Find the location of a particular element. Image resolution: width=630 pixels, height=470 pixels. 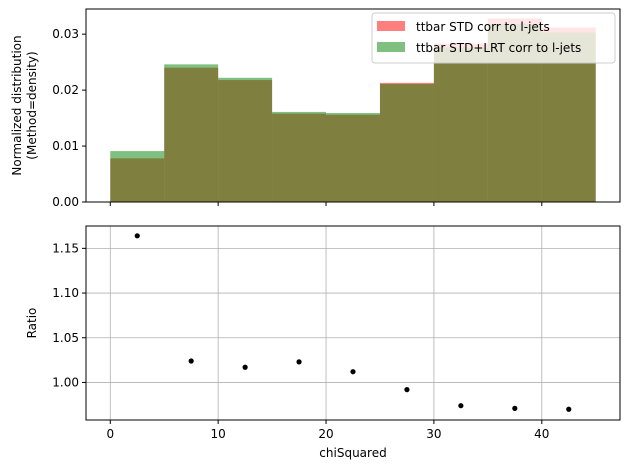

bottom-x-tick-label: 20 is located at coordinates (325, 434).